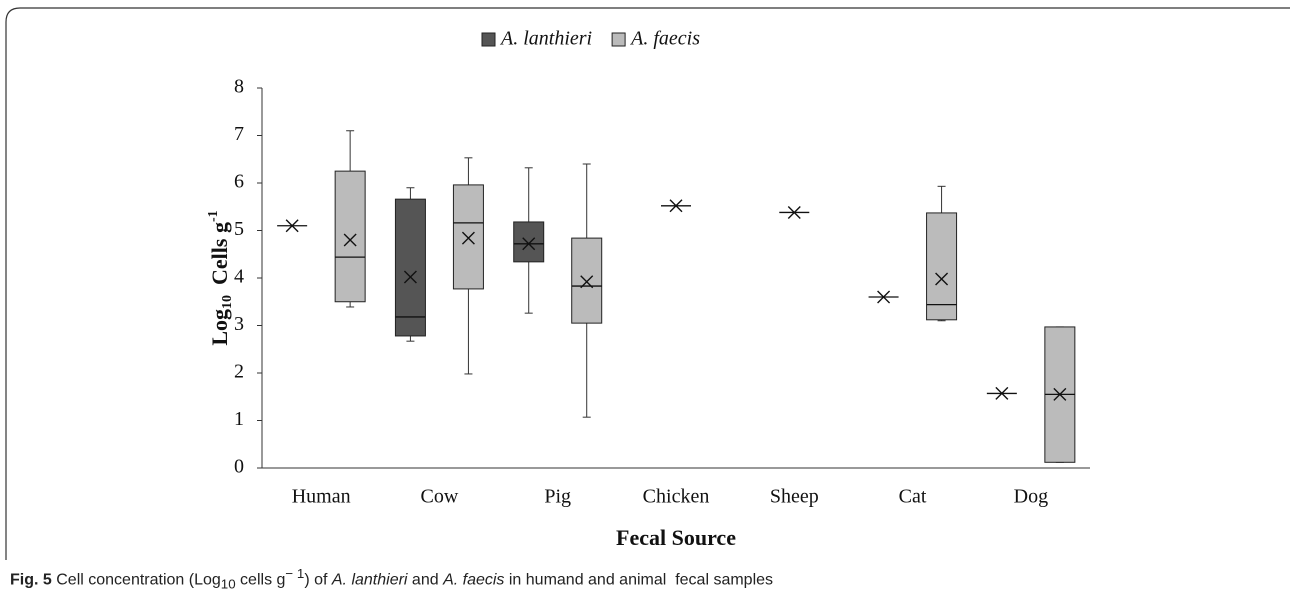  I want to click on y-tick-label: 8, so click(239, 87).